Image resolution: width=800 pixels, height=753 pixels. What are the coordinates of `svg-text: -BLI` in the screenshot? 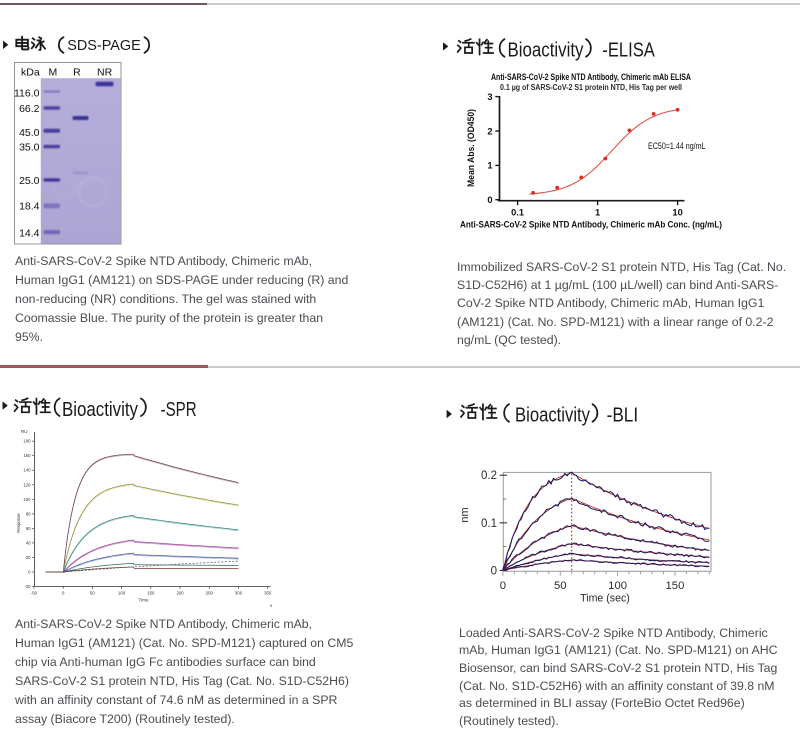 It's located at (623, 416).